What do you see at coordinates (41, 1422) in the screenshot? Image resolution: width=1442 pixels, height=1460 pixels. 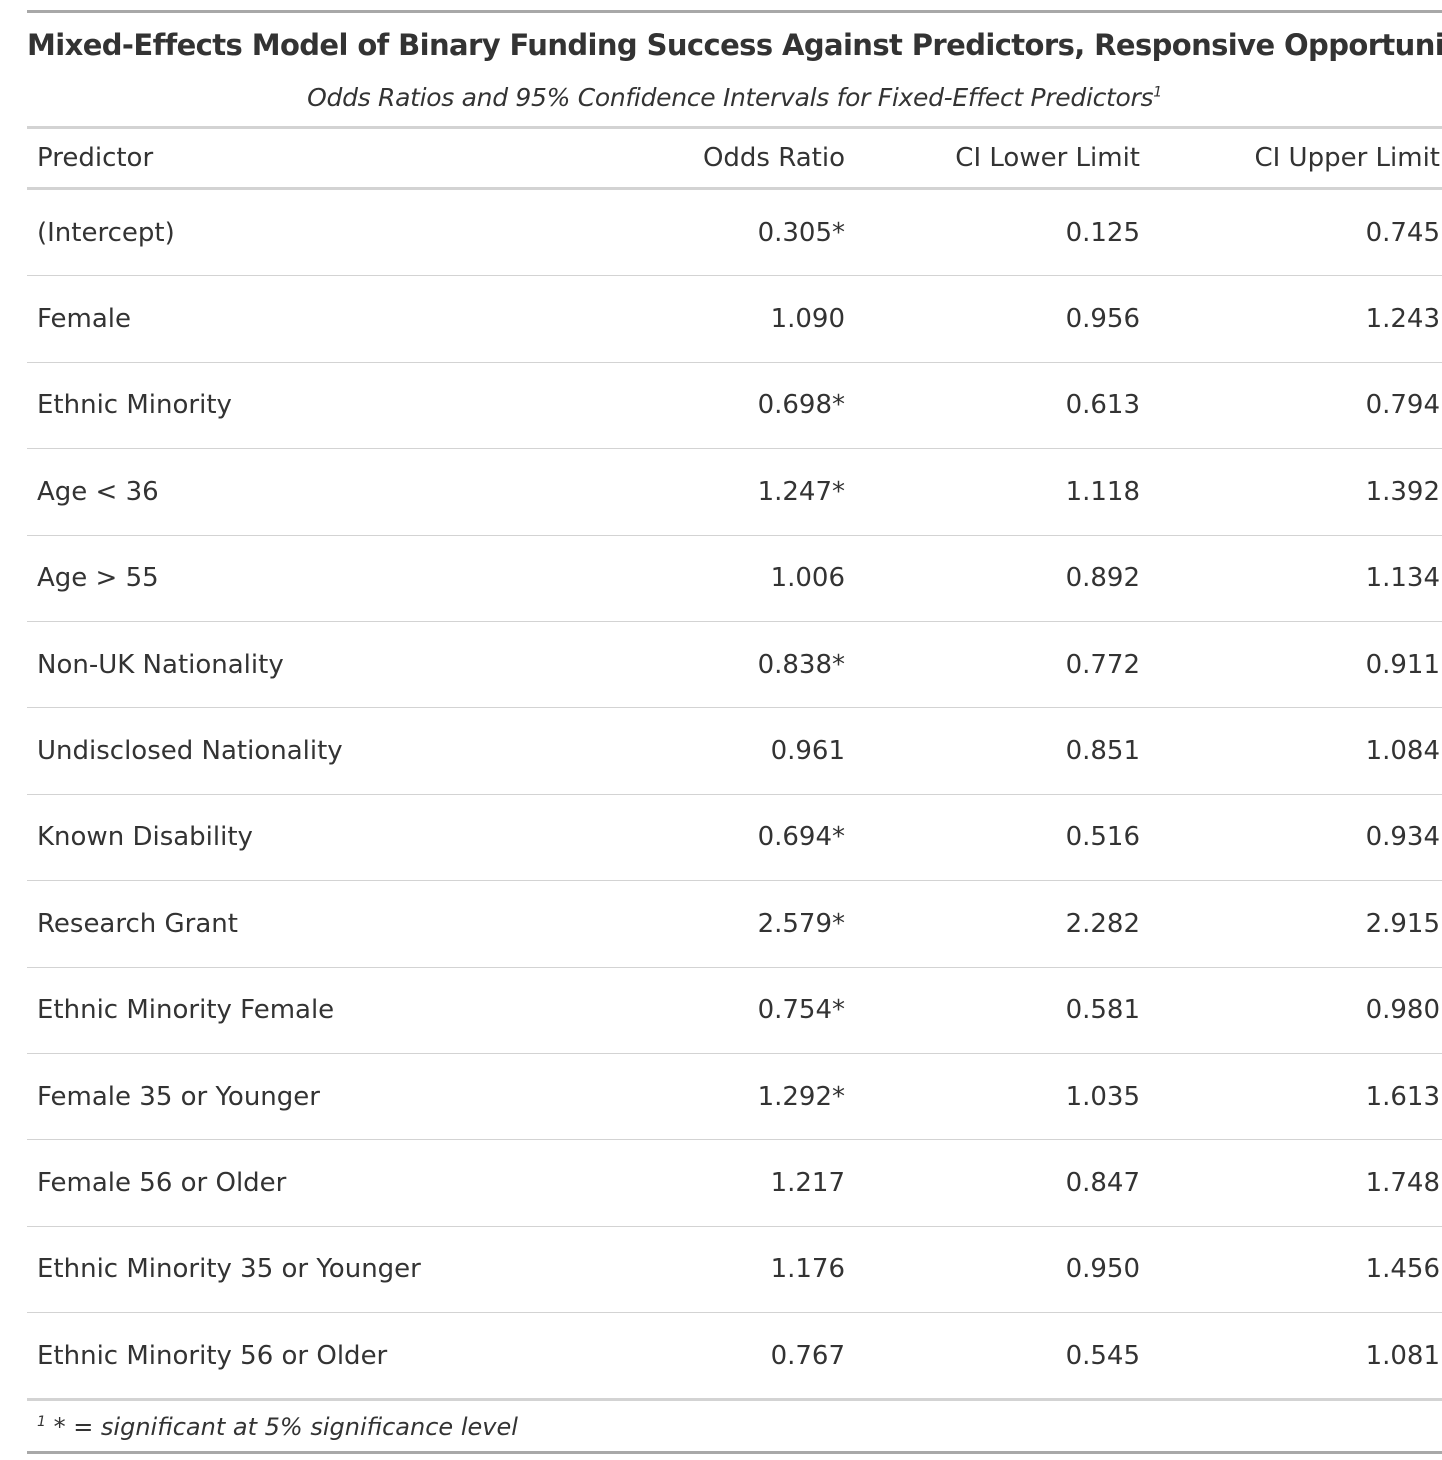 I see `footnote-marker: 1` at bounding box center [41, 1422].